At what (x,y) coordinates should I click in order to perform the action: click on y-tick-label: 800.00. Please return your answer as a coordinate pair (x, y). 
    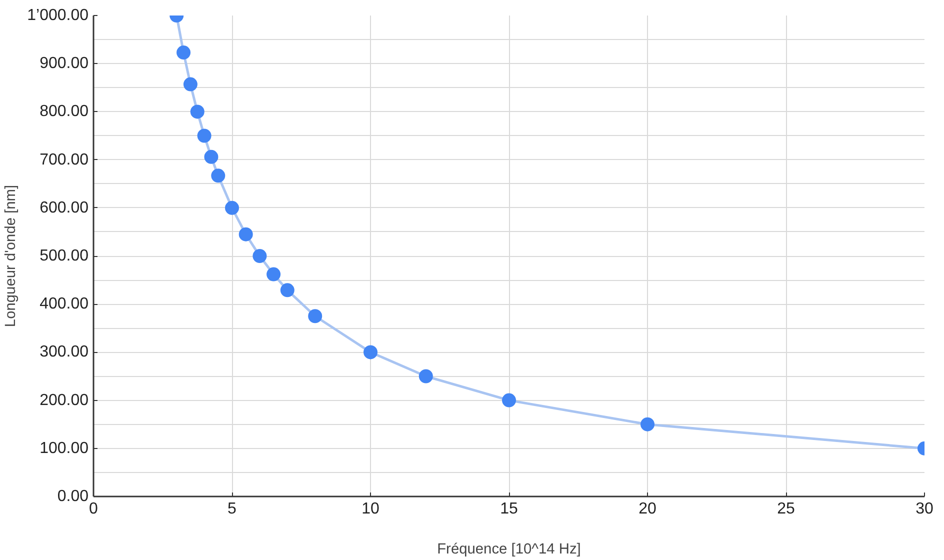
    Looking at the image, I should click on (64, 111).